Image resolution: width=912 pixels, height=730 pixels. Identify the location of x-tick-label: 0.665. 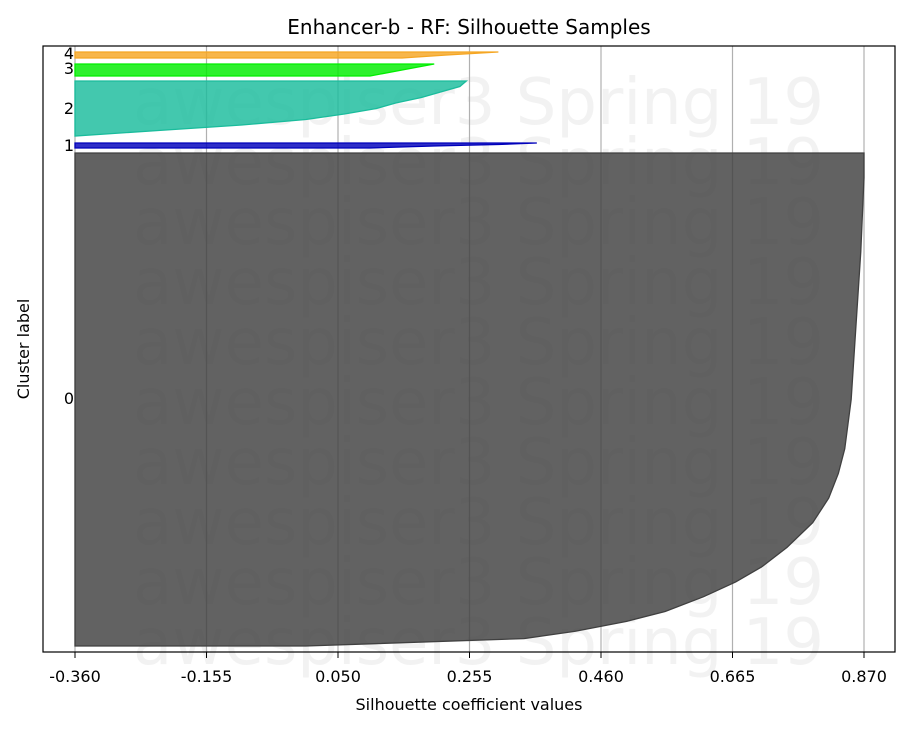
(733, 676).